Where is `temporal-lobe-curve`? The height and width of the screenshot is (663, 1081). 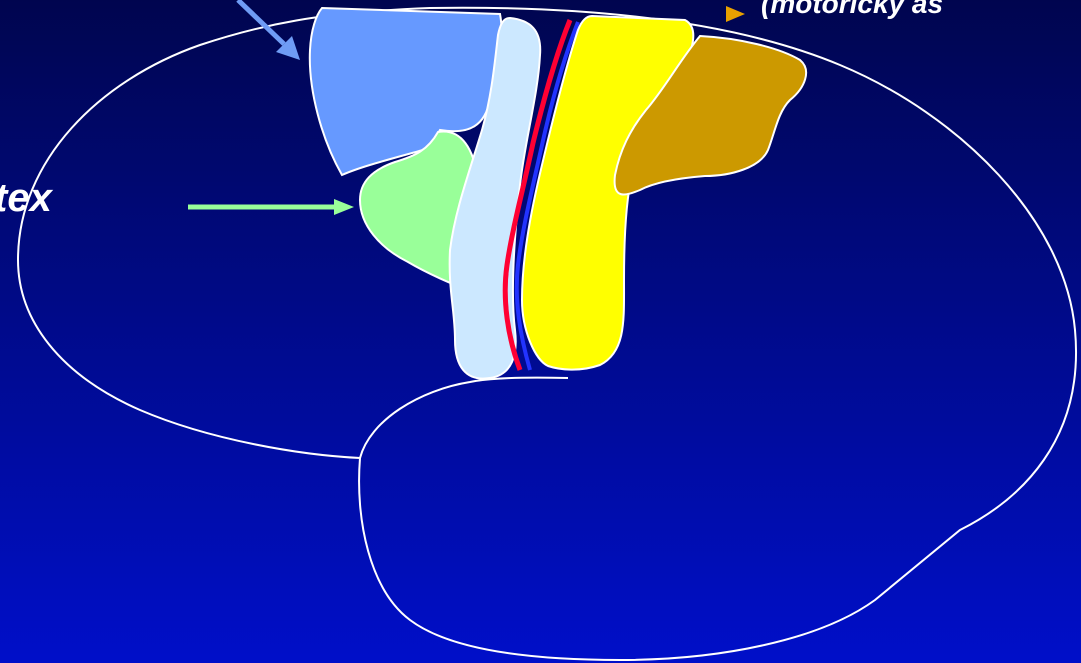
temporal-lobe-curve is located at coordinates (464, 417).